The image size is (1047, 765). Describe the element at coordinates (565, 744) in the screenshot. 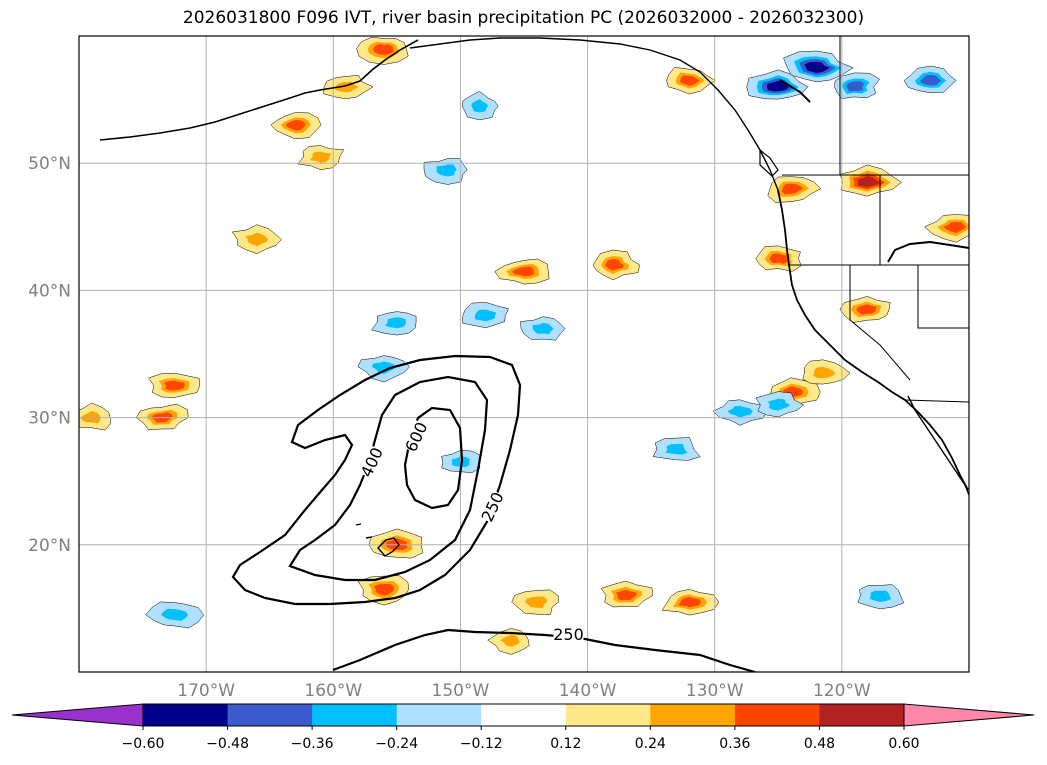

I see `colorbar-tick-label: 0.12` at that location.